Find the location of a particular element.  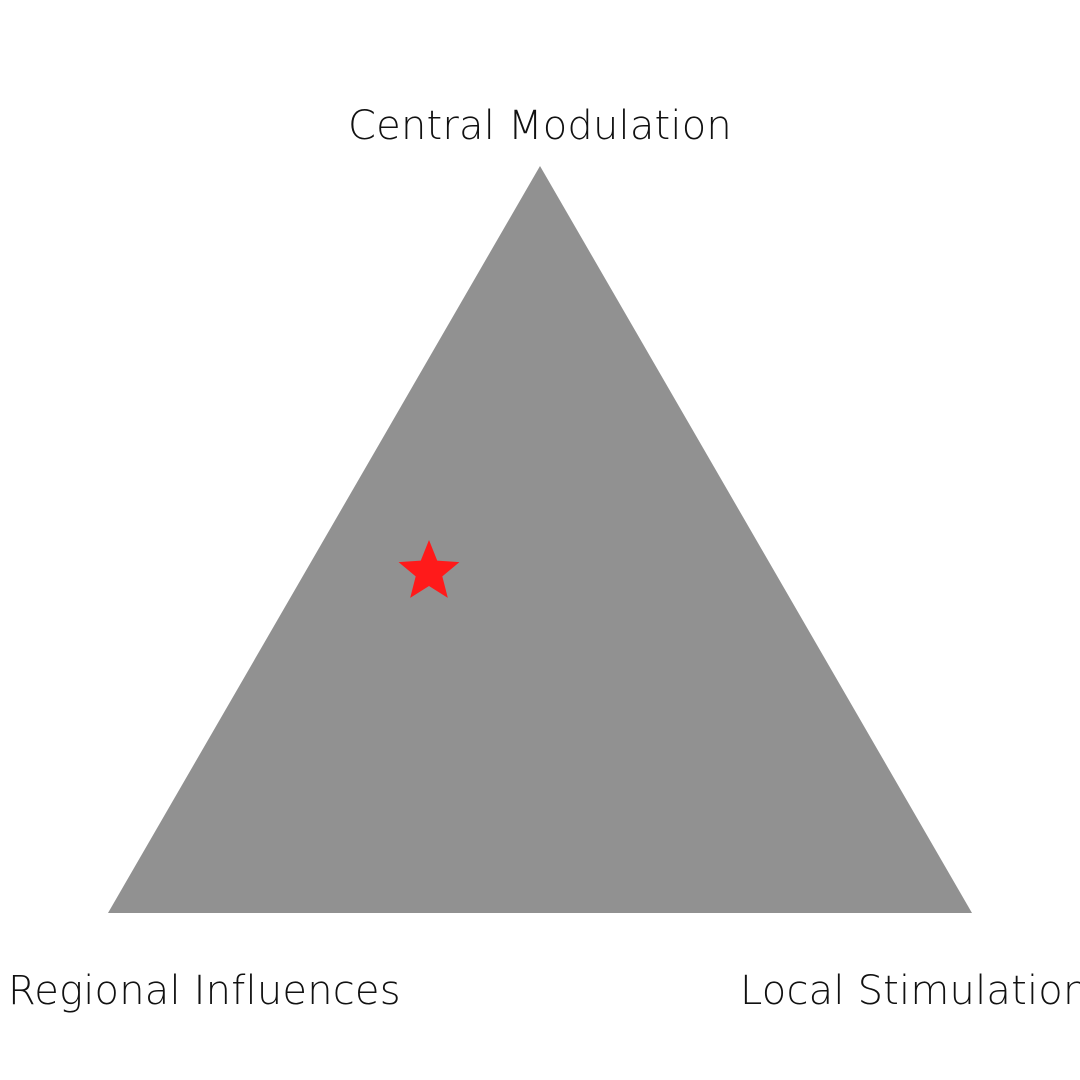

vertex-label-regional-influences: Regional Influences is located at coordinates (204, 991).